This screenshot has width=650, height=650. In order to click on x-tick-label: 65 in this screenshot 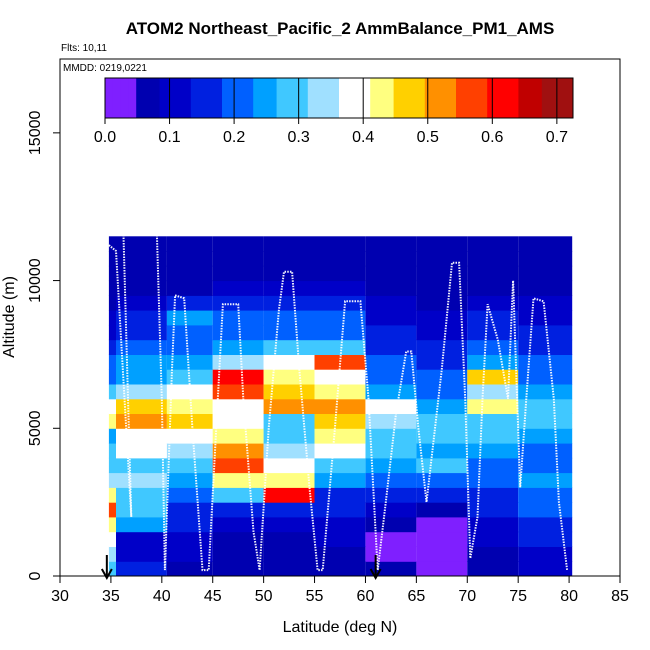, I will do `click(416, 596)`.